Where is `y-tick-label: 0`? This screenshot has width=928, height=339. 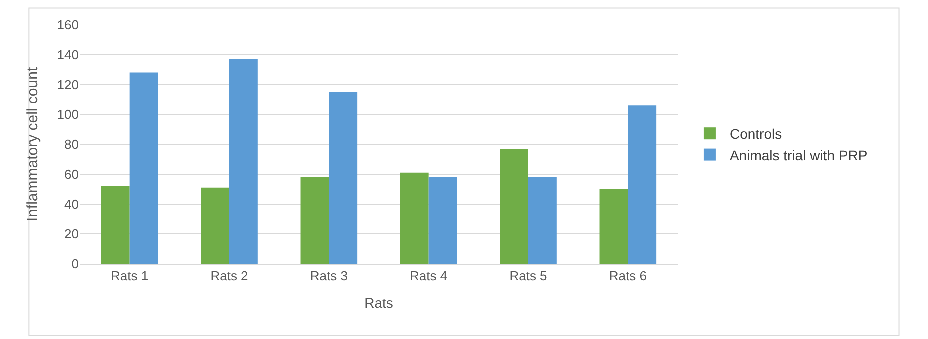
y-tick-label: 0 is located at coordinates (75, 264).